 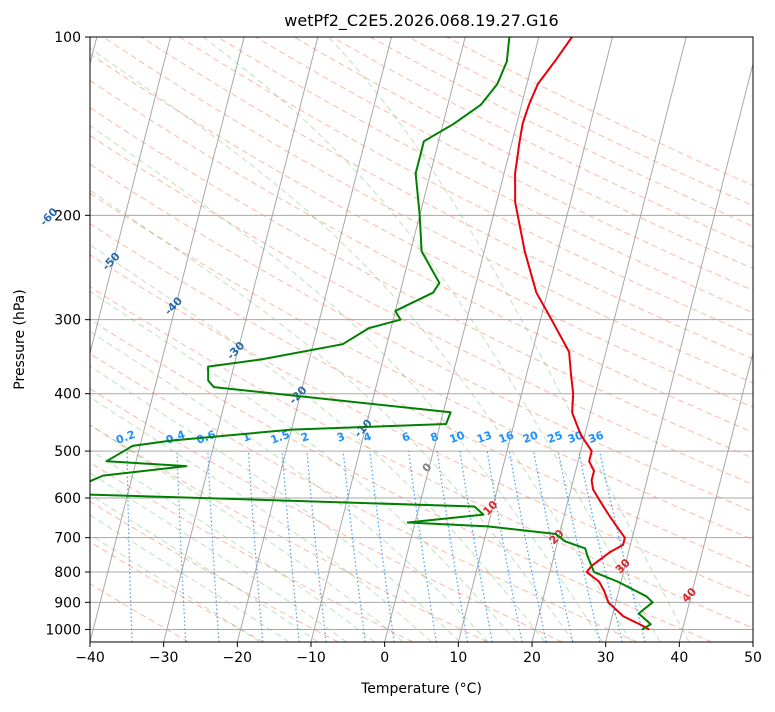 I want to click on mixing-ratio-label: 0.2, so click(x=125, y=437).